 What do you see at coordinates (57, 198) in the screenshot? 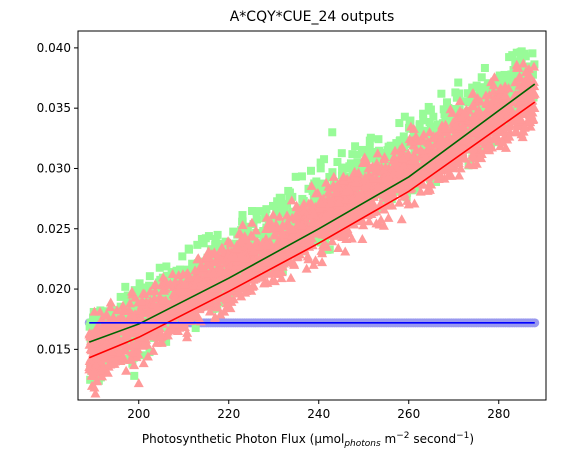
I see `y-axis: 0.015 0.020 0.025 0.030 0.035 0.040` at bounding box center [57, 198].